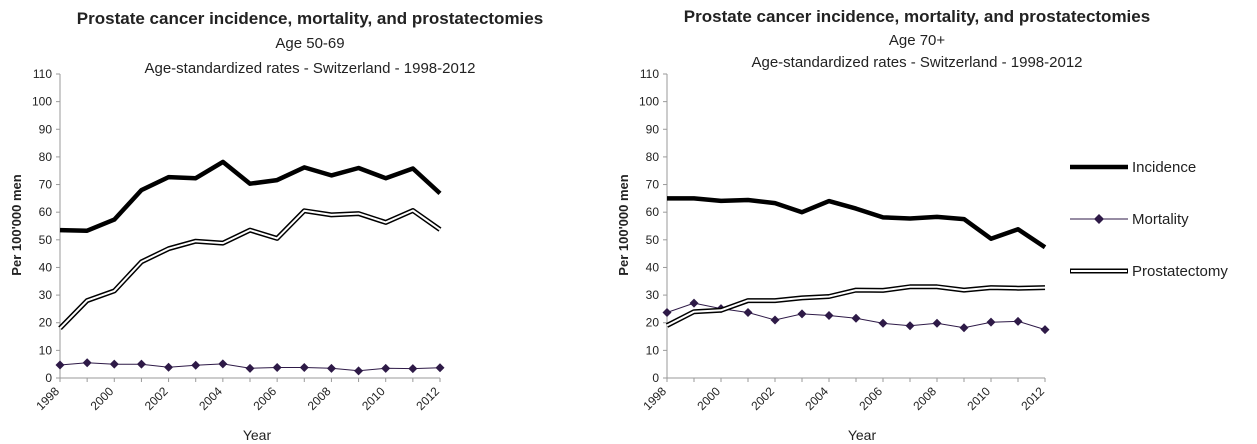 This screenshot has height=444, width=1257. What do you see at coordinates (1099, 219) in the screenshot?
I see `legend-diamond-icon` at bounding box center [1099, 219].